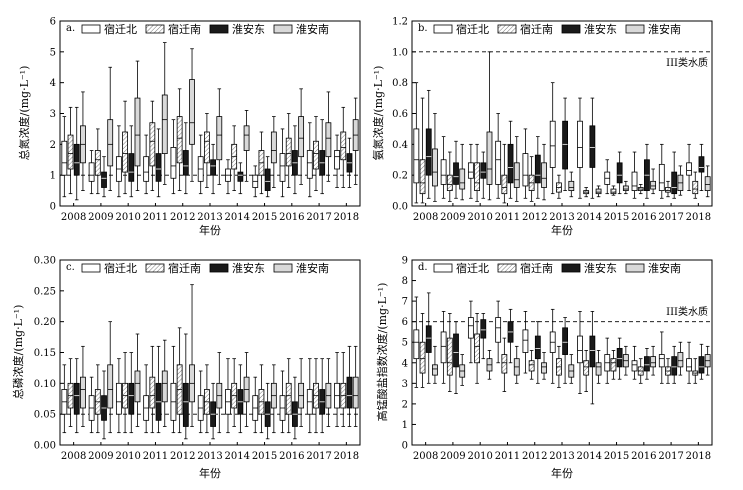 The width and height of the screenshot is (743, 490). Describe the element at coordinates (349, 386) in the screenshot. I see `box-淮安东-2018` at that location.